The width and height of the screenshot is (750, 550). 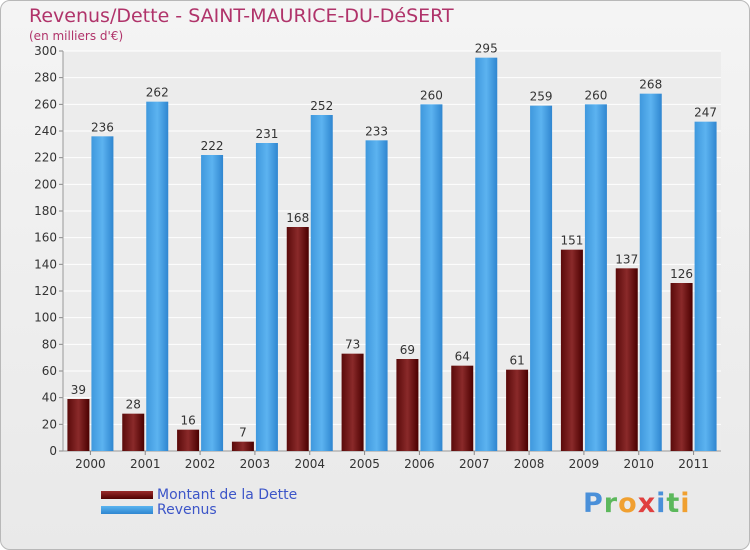 I want to click on y-tick-label: 100, so click(x=45, y=318).